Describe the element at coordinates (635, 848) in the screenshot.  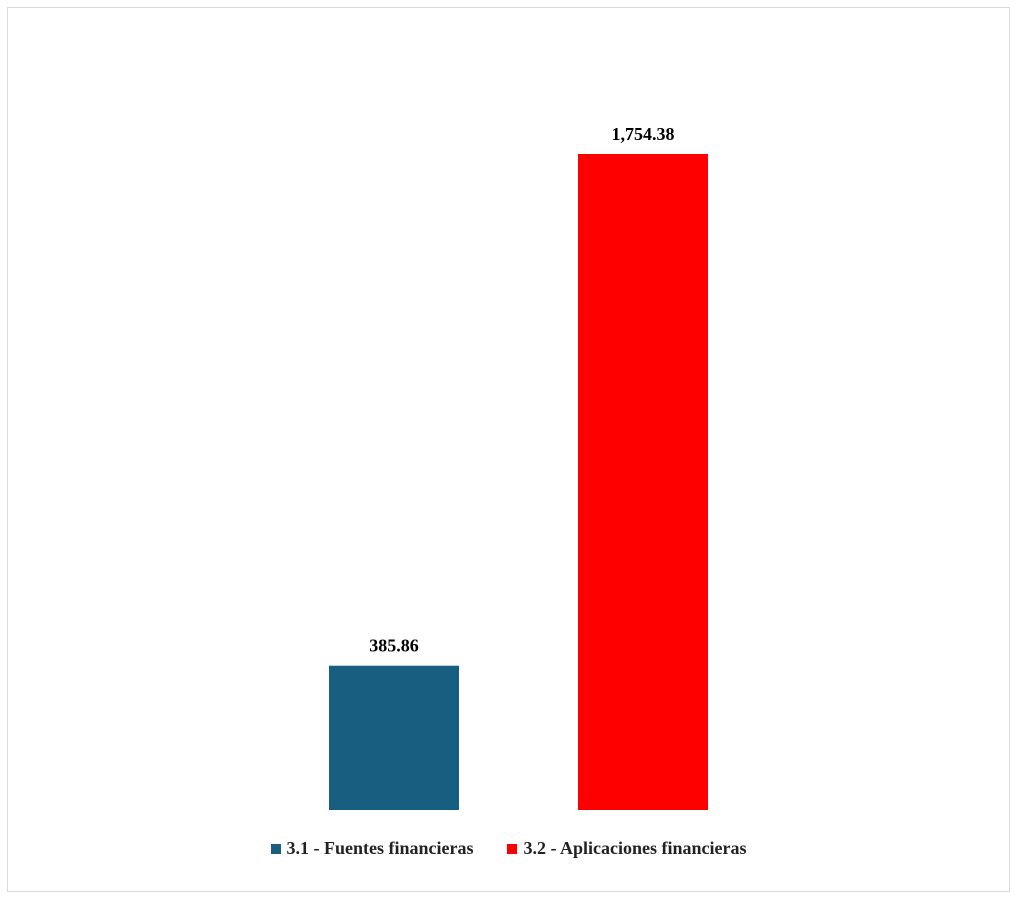
I see `legend-label-aplicaciones: 3.2 - Aplicaciones financieras` at that location.